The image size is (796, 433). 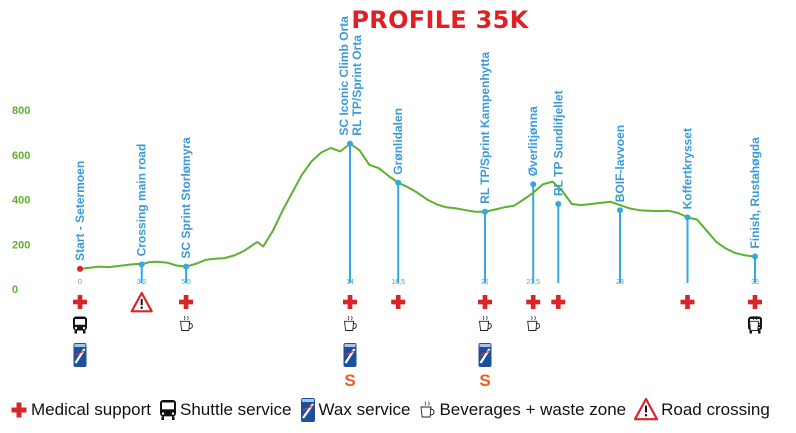 What do you see at coordinates (236, 409) in the screenshot?
I see `legend-label: Shuttle service` at bounding box center [236, 409].